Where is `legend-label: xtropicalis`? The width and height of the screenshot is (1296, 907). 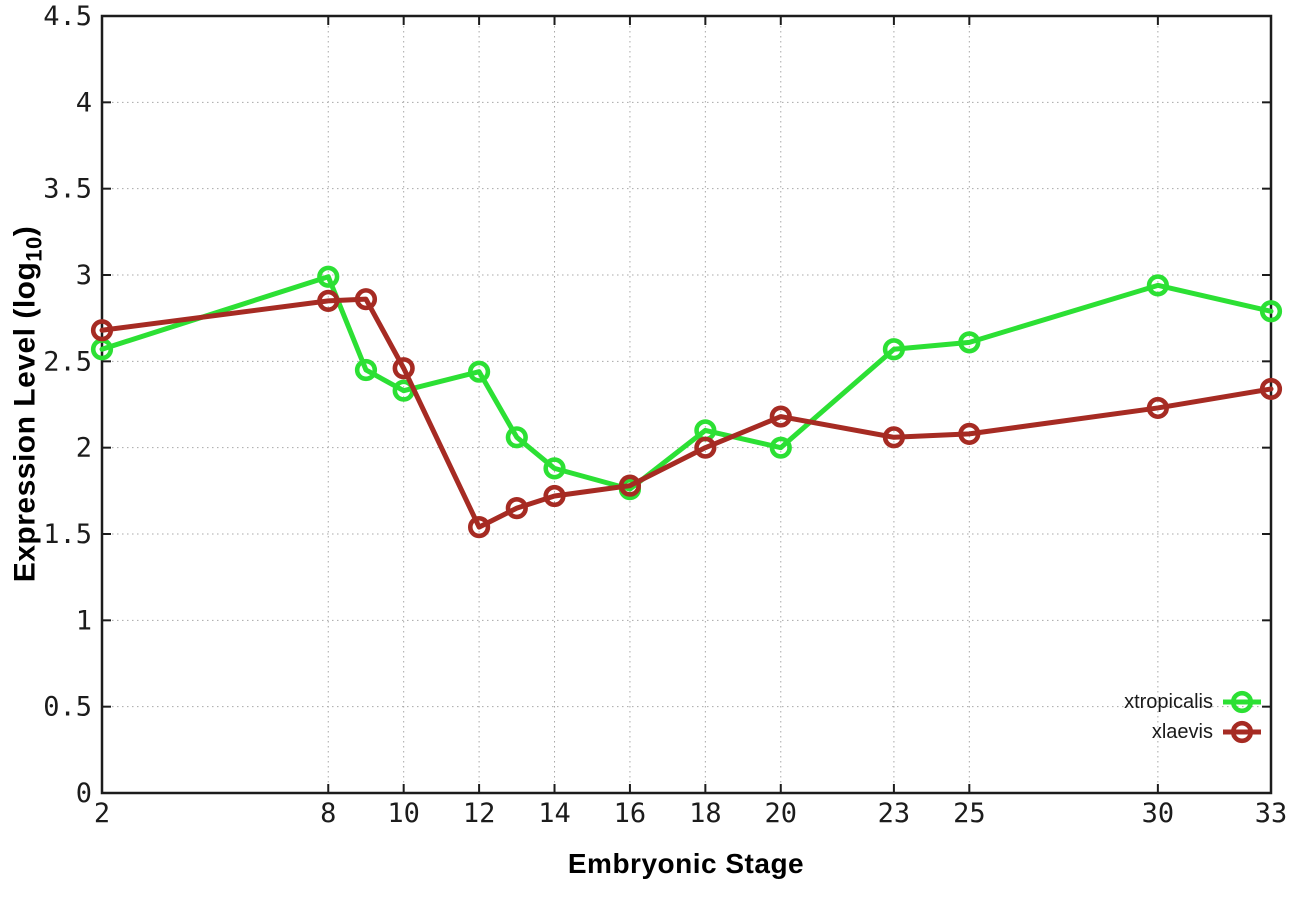
legend-label: xtropicalis is located at coordinates (1168, 701).